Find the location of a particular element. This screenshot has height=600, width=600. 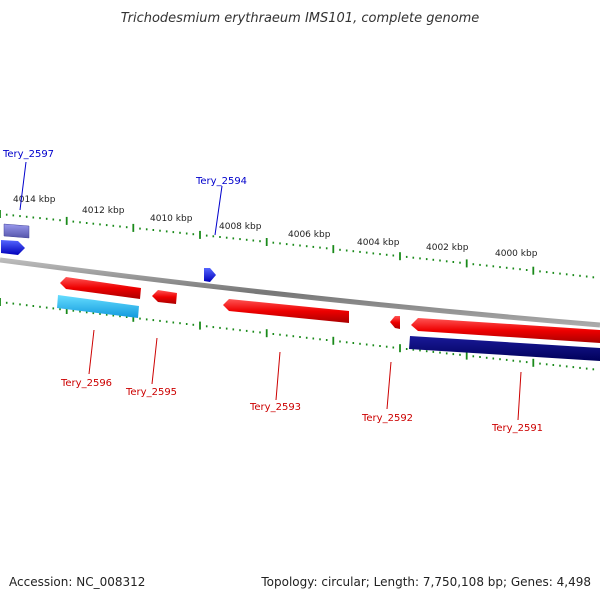

genome-backbone is located at coordinates (300, 292).